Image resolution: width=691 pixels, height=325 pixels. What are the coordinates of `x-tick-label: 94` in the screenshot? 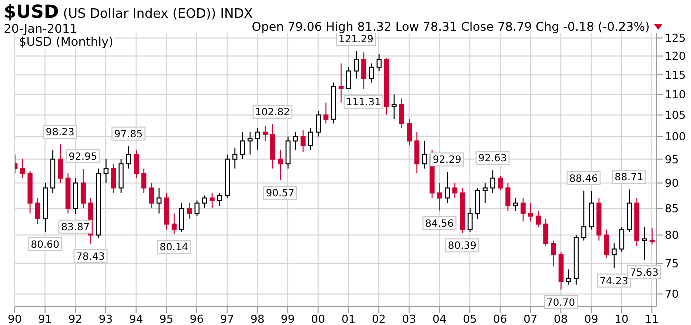 It's located at (136, 318).